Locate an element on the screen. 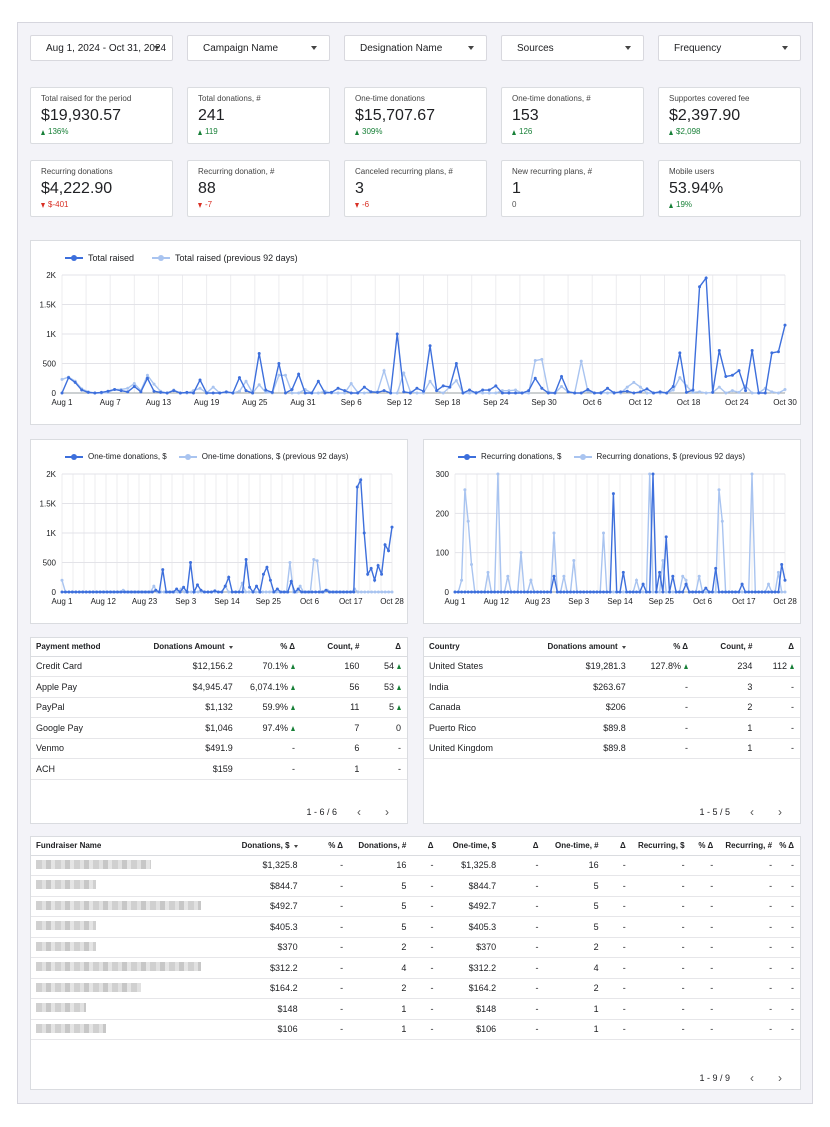 The width and height of the screenshot is (830, 1127). legend-item-current: Recurring donations, $ is located at coordinates (510, 456).